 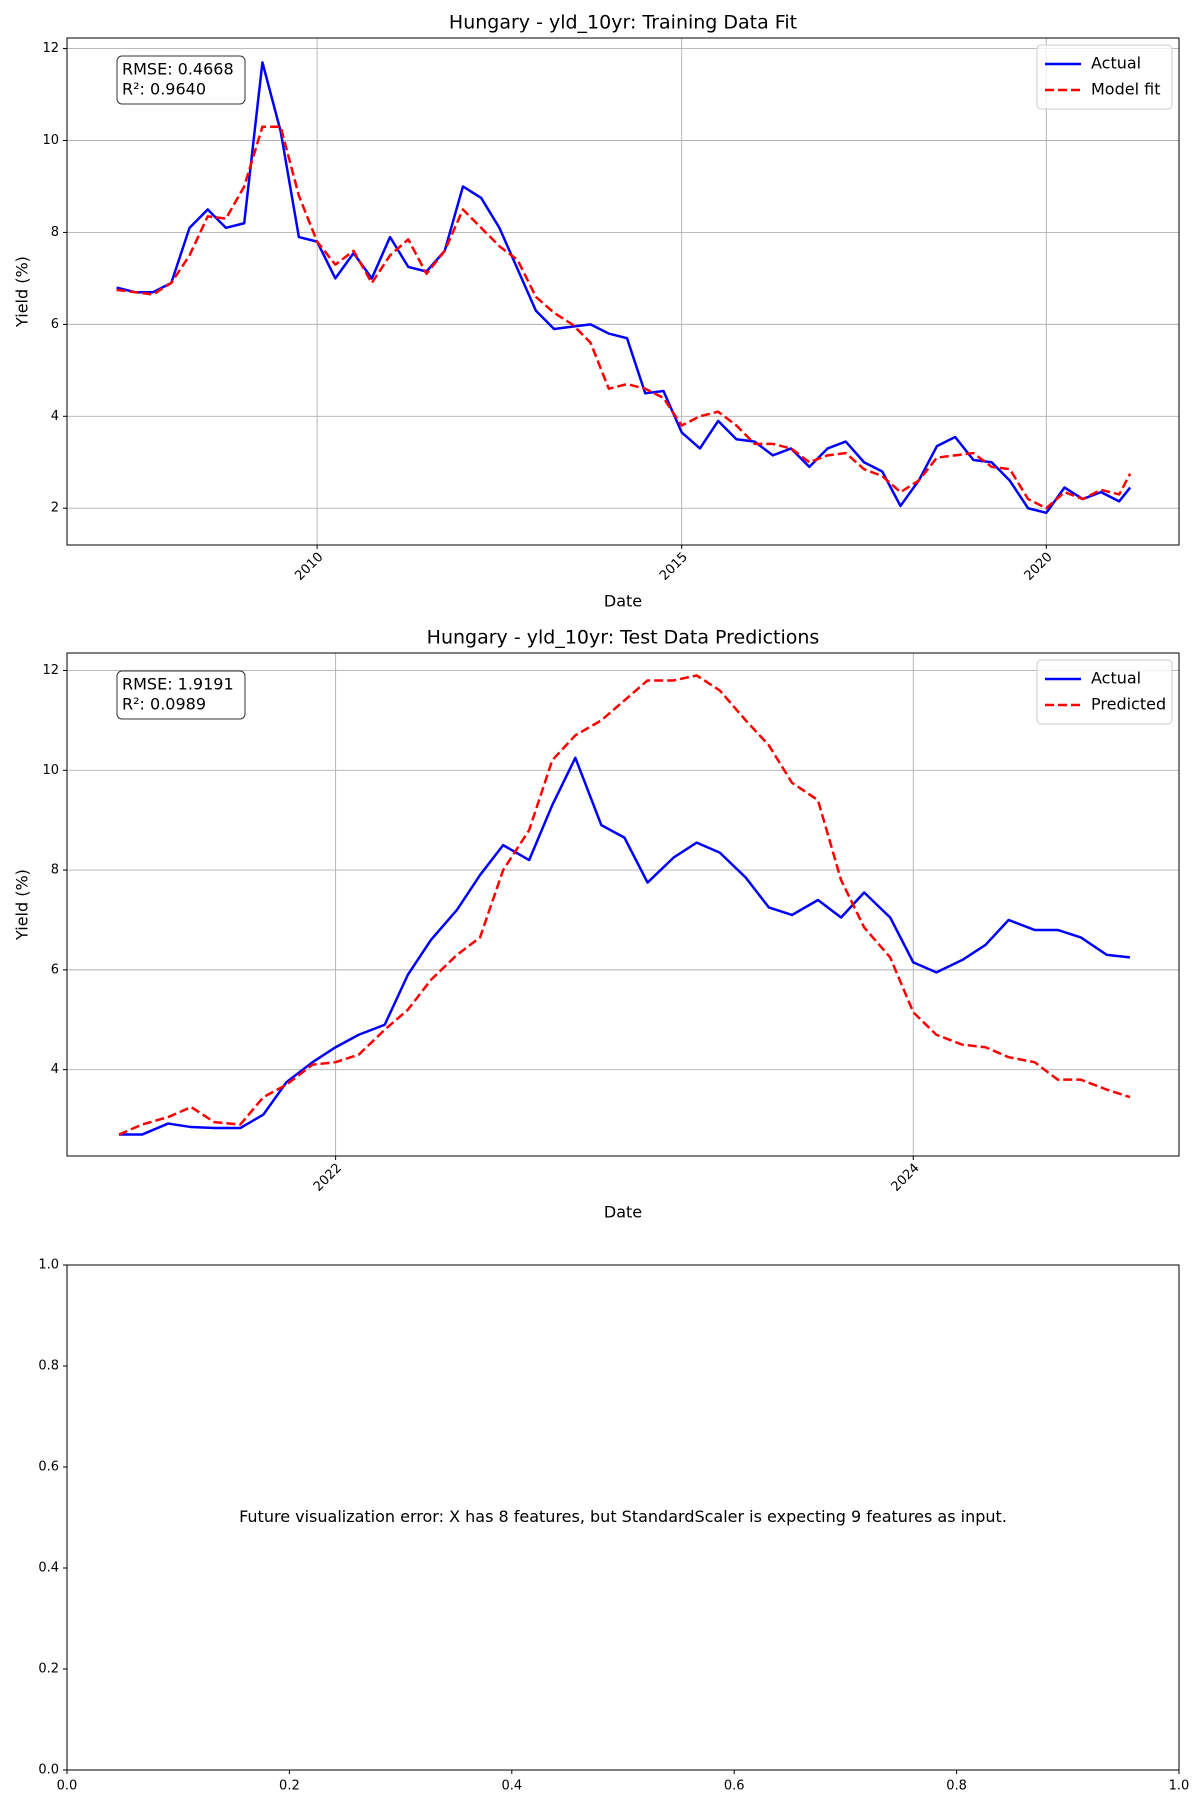 I want to click on y-tick-label: 0.6, so click(x=48, y=1467).